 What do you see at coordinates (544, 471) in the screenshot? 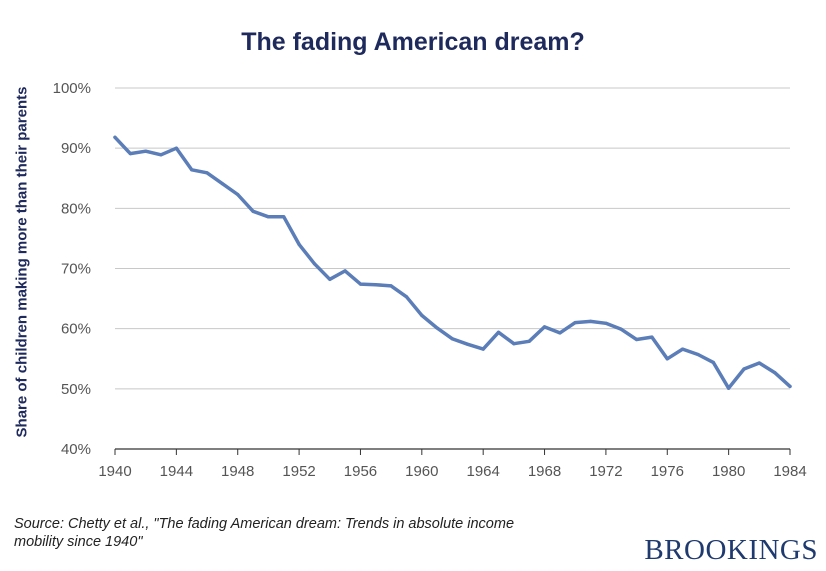
I see `x-tick-label: 1968` at bounding box center [544, 471].